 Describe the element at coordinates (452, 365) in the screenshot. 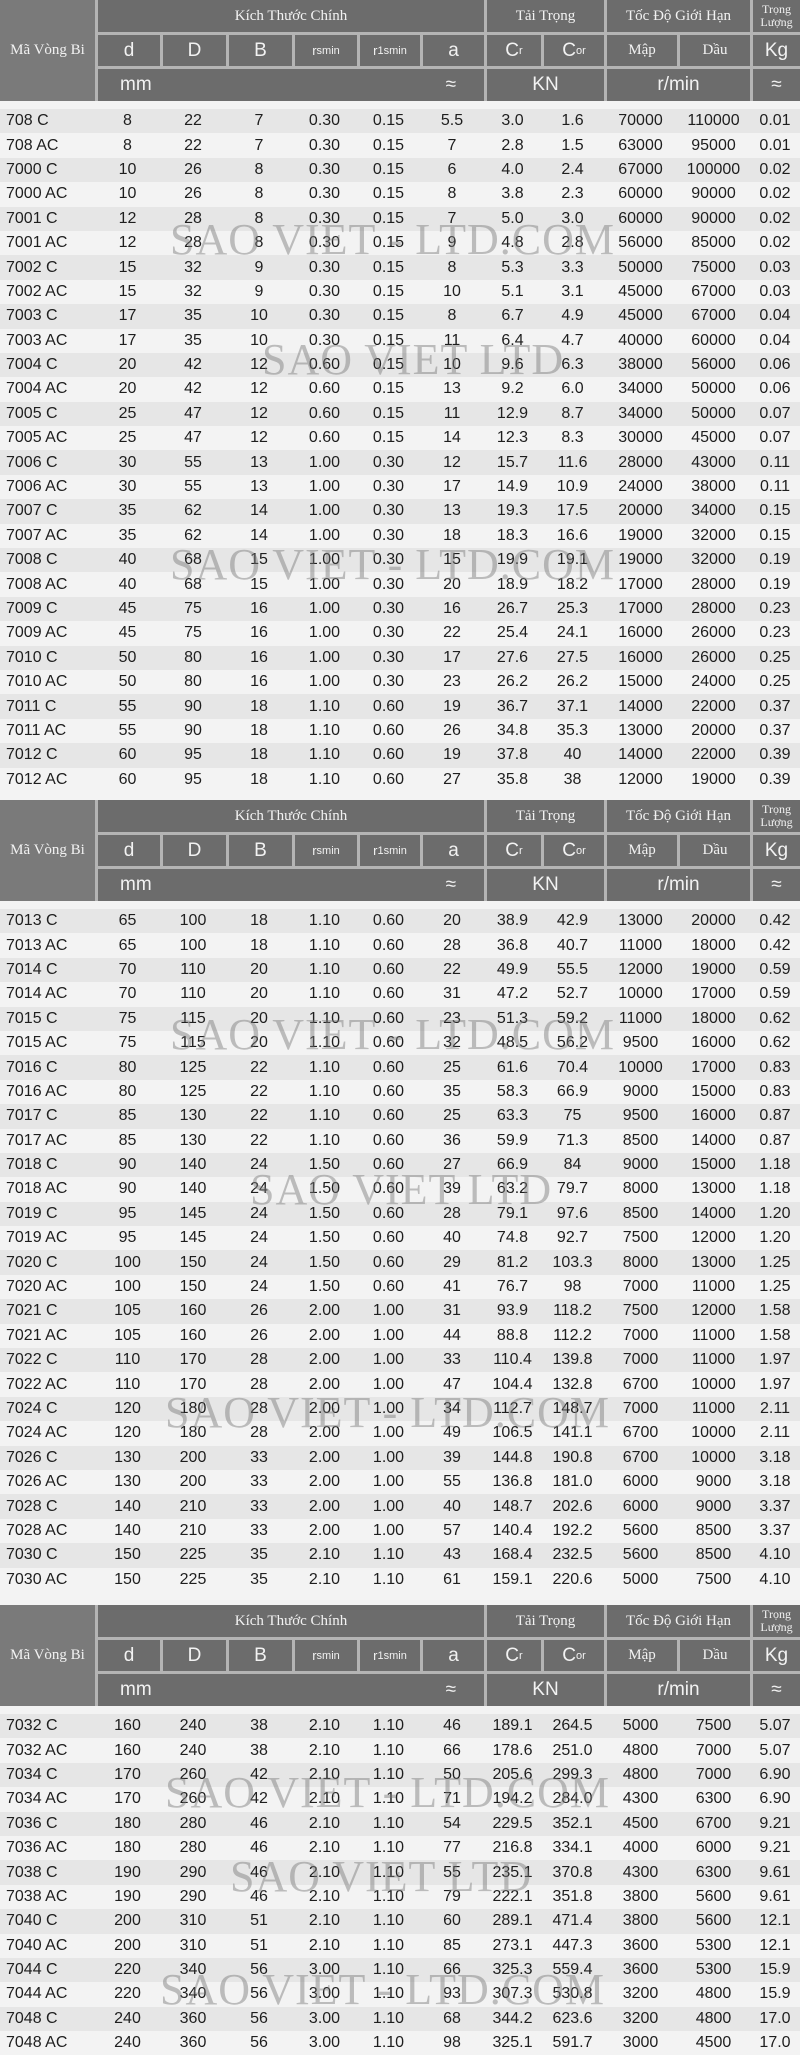

I see `value-cell: 10` at that location.